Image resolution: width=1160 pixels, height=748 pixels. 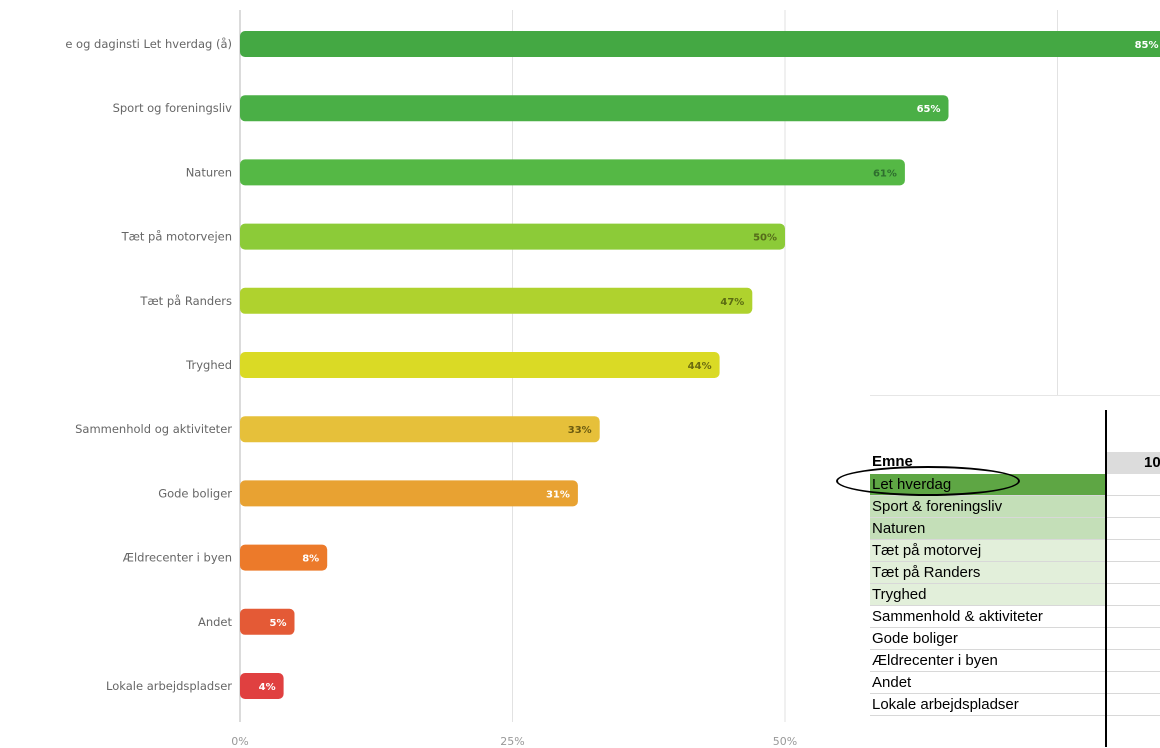 I want to click on table-cell-topic: Tæt på Randers, so click(x=988, y=572).